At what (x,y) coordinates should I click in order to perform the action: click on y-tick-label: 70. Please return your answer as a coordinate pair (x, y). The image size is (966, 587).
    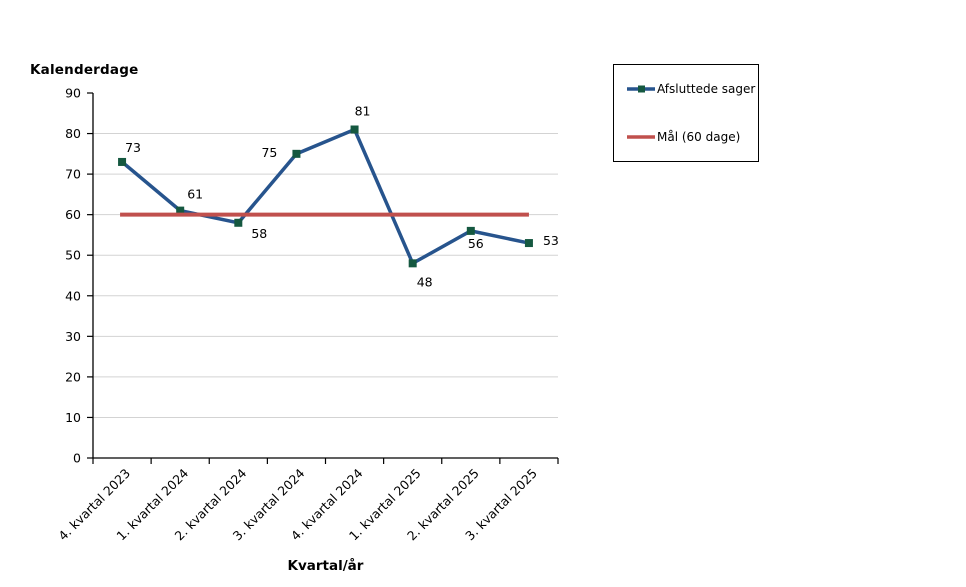
    Looking at the image, I should click on (73, 174).